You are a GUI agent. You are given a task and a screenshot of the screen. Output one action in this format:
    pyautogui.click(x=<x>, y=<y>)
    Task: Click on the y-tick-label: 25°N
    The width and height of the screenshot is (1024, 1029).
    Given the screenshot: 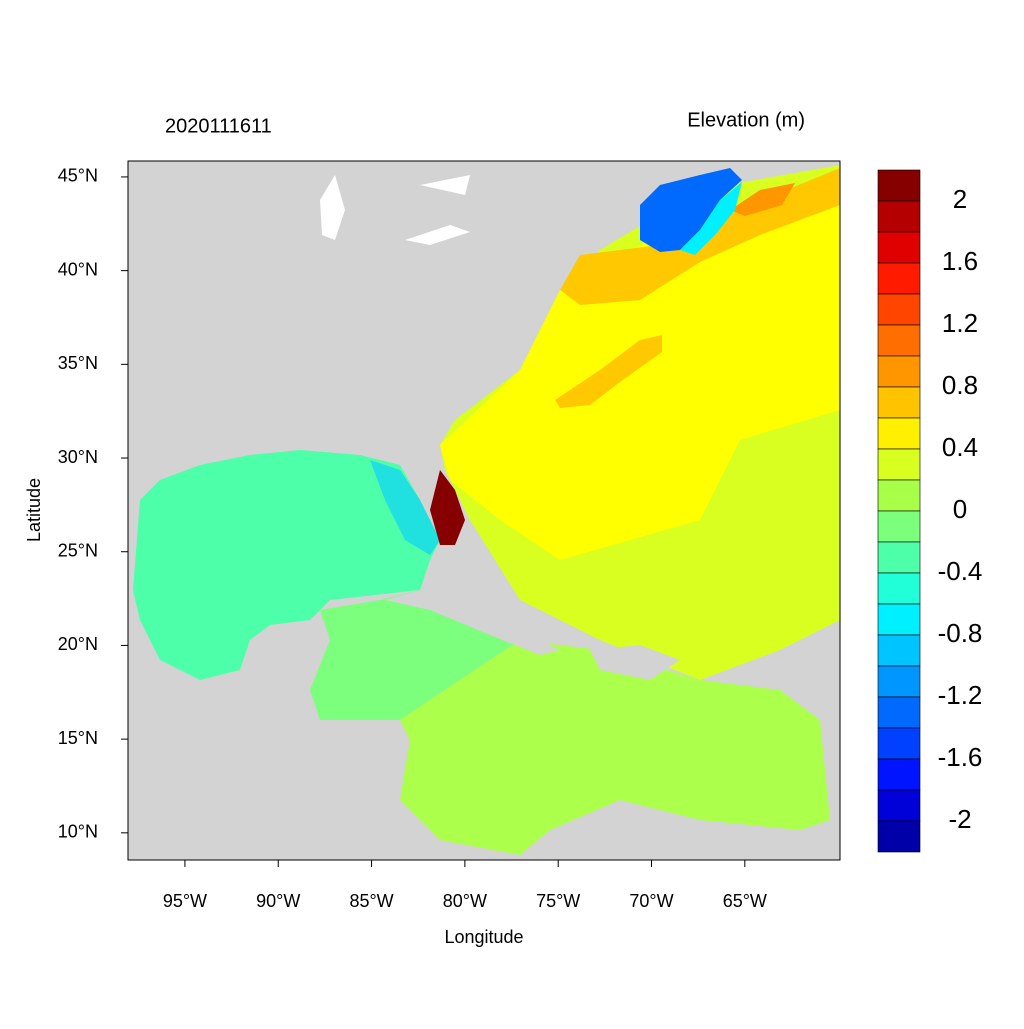 What is the action you would take?
    pyautogui.click(x=78, y=550)
    